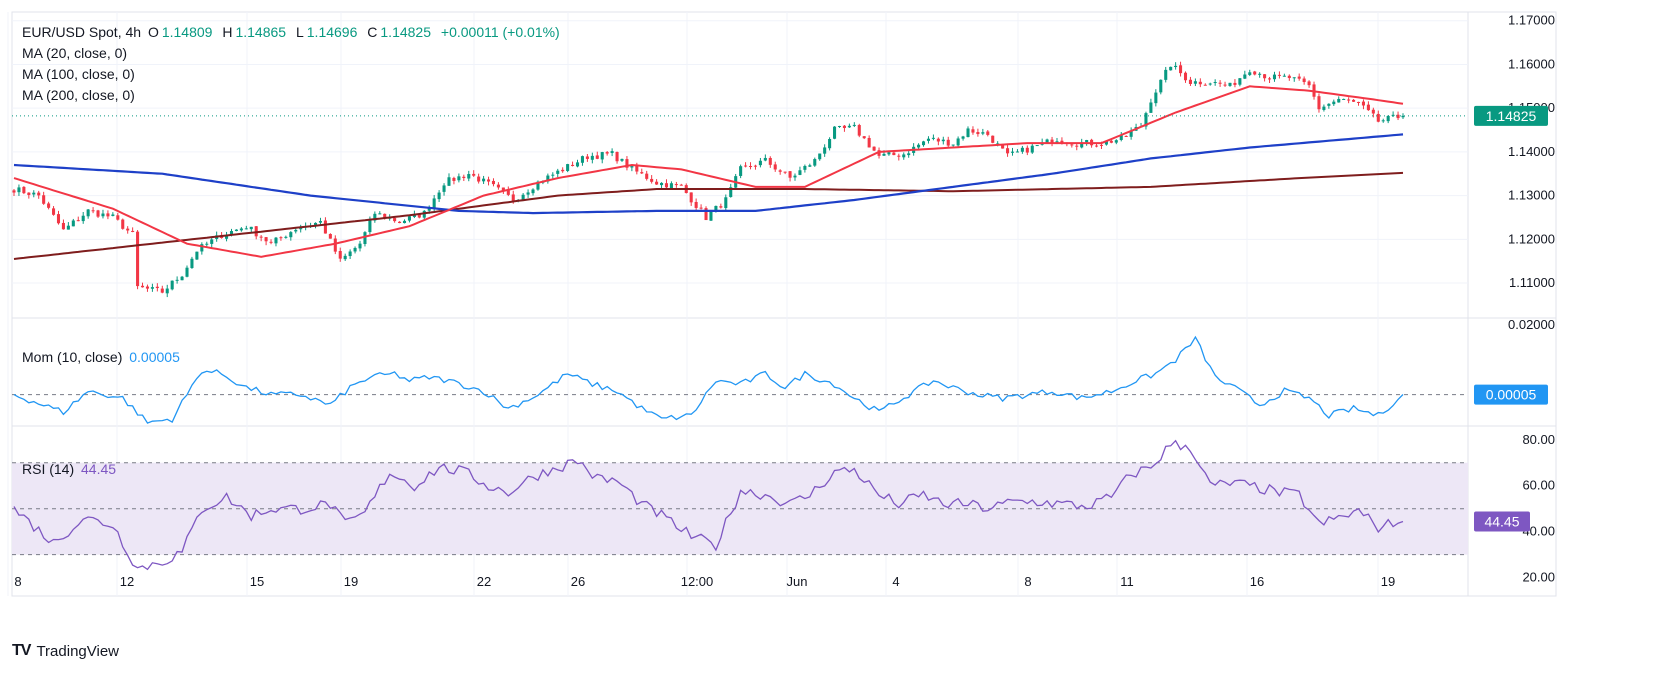 The height and width of the screenshot is (679, 1656). What do you see at coordinates (257, 581) in the screenshot?
I see `time-tick-label: 15` at bounding box center [257, 581].